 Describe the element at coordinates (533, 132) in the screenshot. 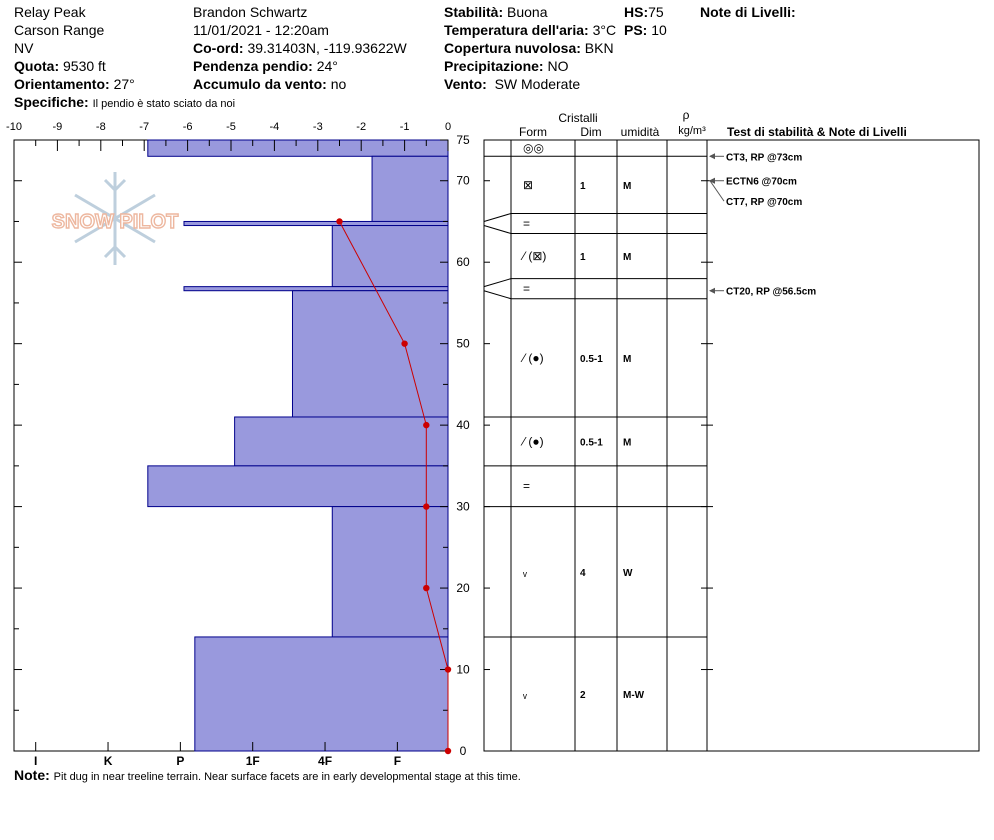

I see `header-form: Form` at that location.